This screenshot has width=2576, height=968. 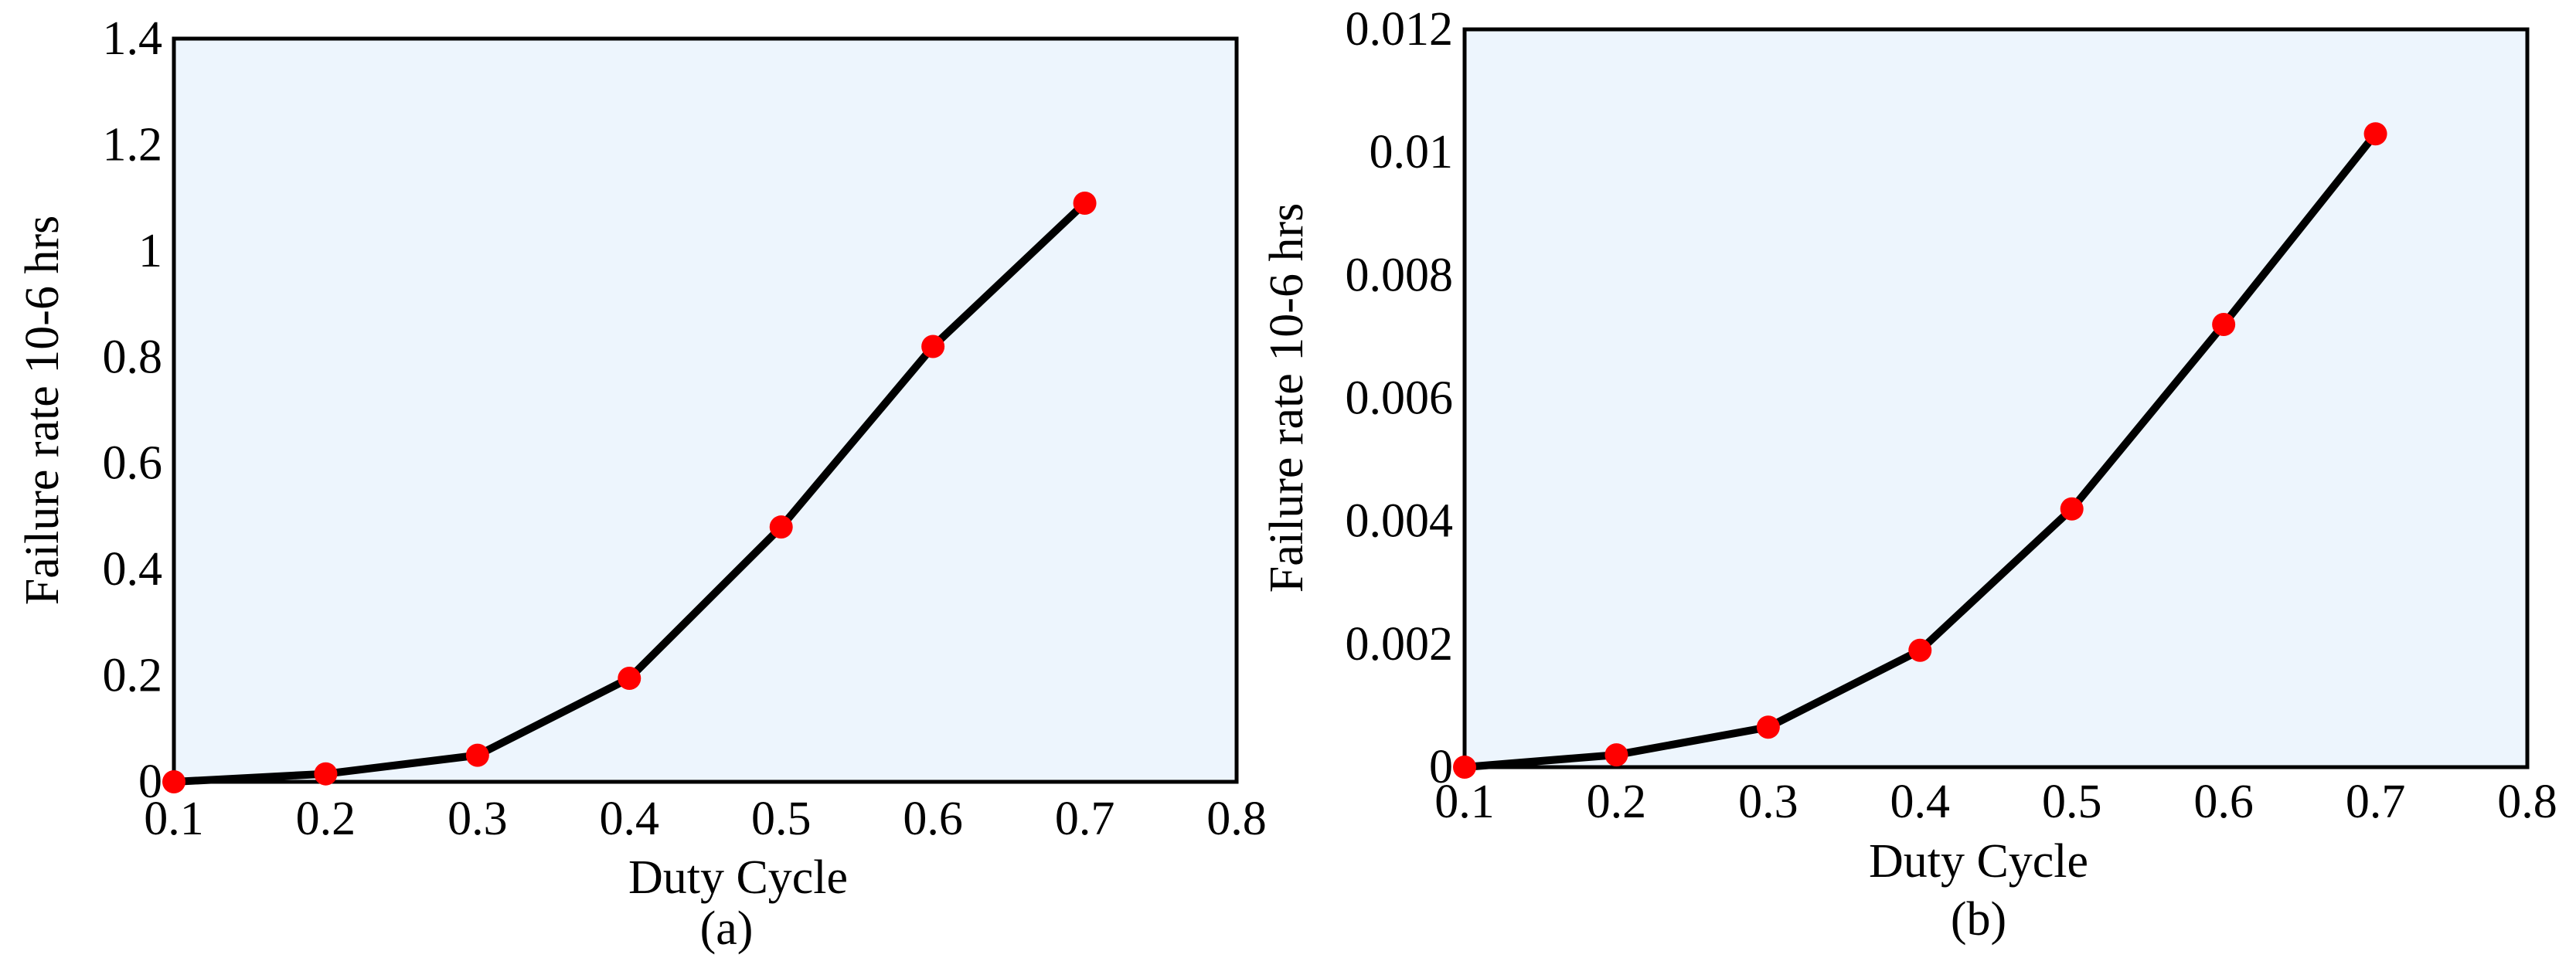 What do you see at coordinates (1400, 644) in the screenshot?
I see `y-tick-label: 0.002` at bounding box center [1400, 644].